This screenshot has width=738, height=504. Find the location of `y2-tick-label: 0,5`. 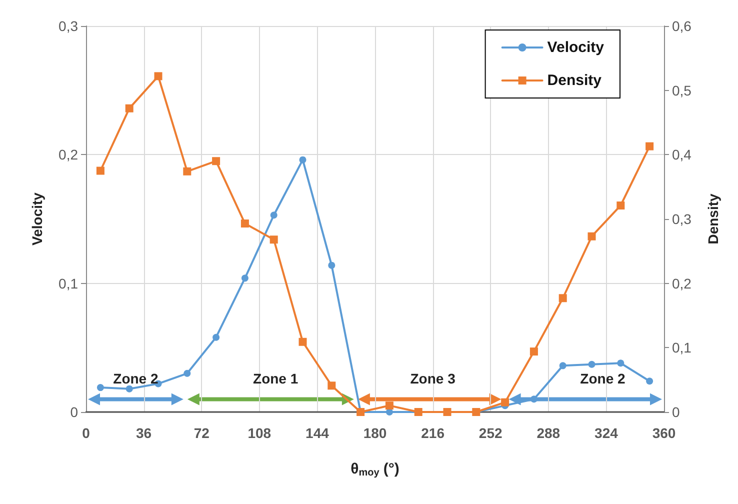

y2-tick-label: 0,5 is located at coordinates (682, 90).